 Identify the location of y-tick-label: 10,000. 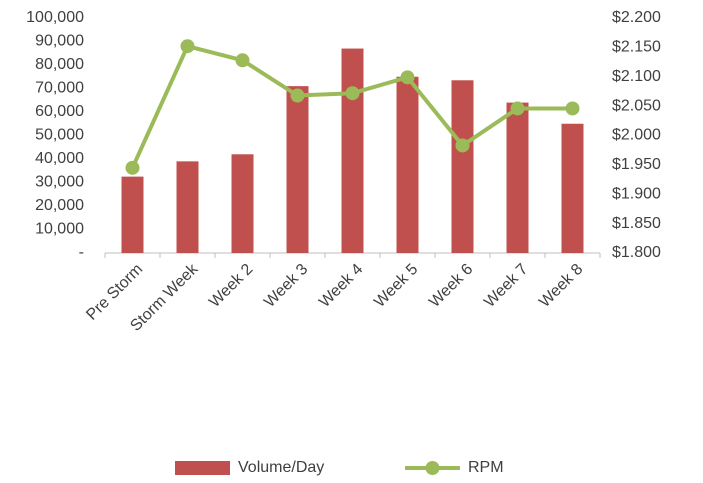
(59, 229).